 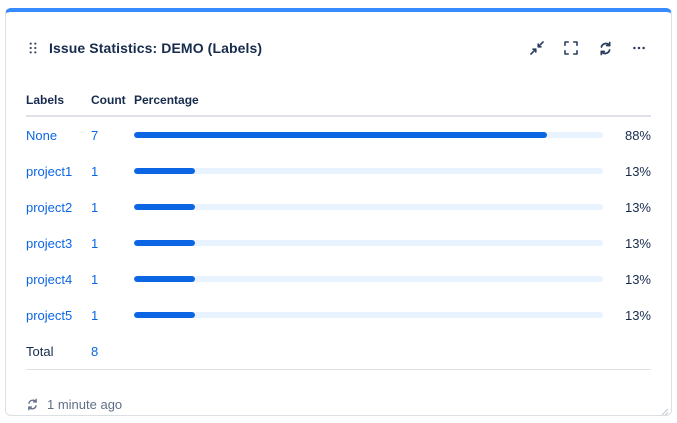 What do you see at coordinates (45, 100) in the screenshot?
I see `column-header-labels: Labels` at bounding box center [45, 100].